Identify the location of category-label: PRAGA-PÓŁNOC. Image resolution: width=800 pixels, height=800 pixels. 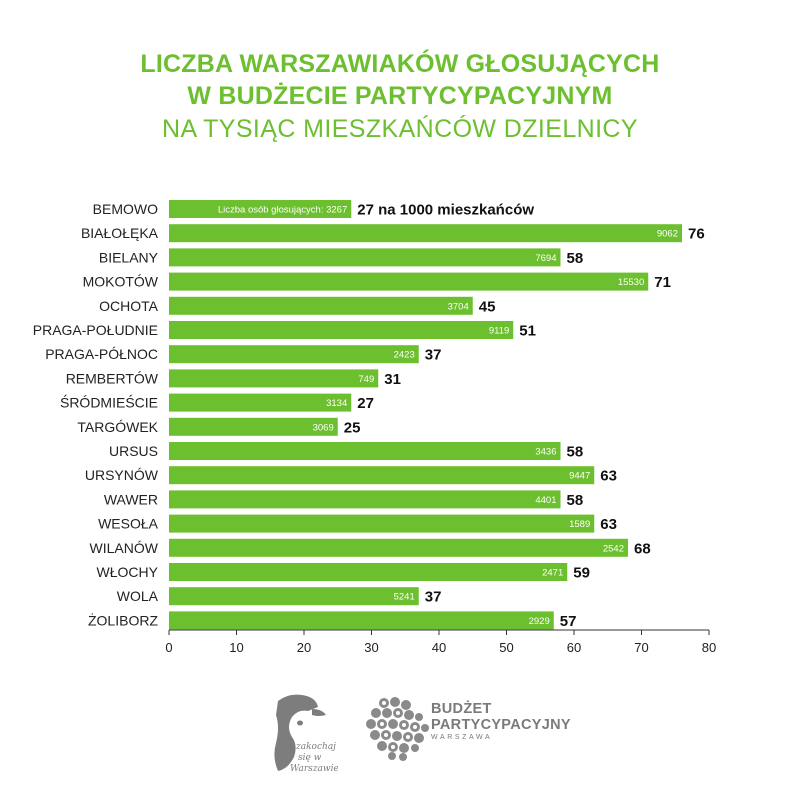
(101, 354).